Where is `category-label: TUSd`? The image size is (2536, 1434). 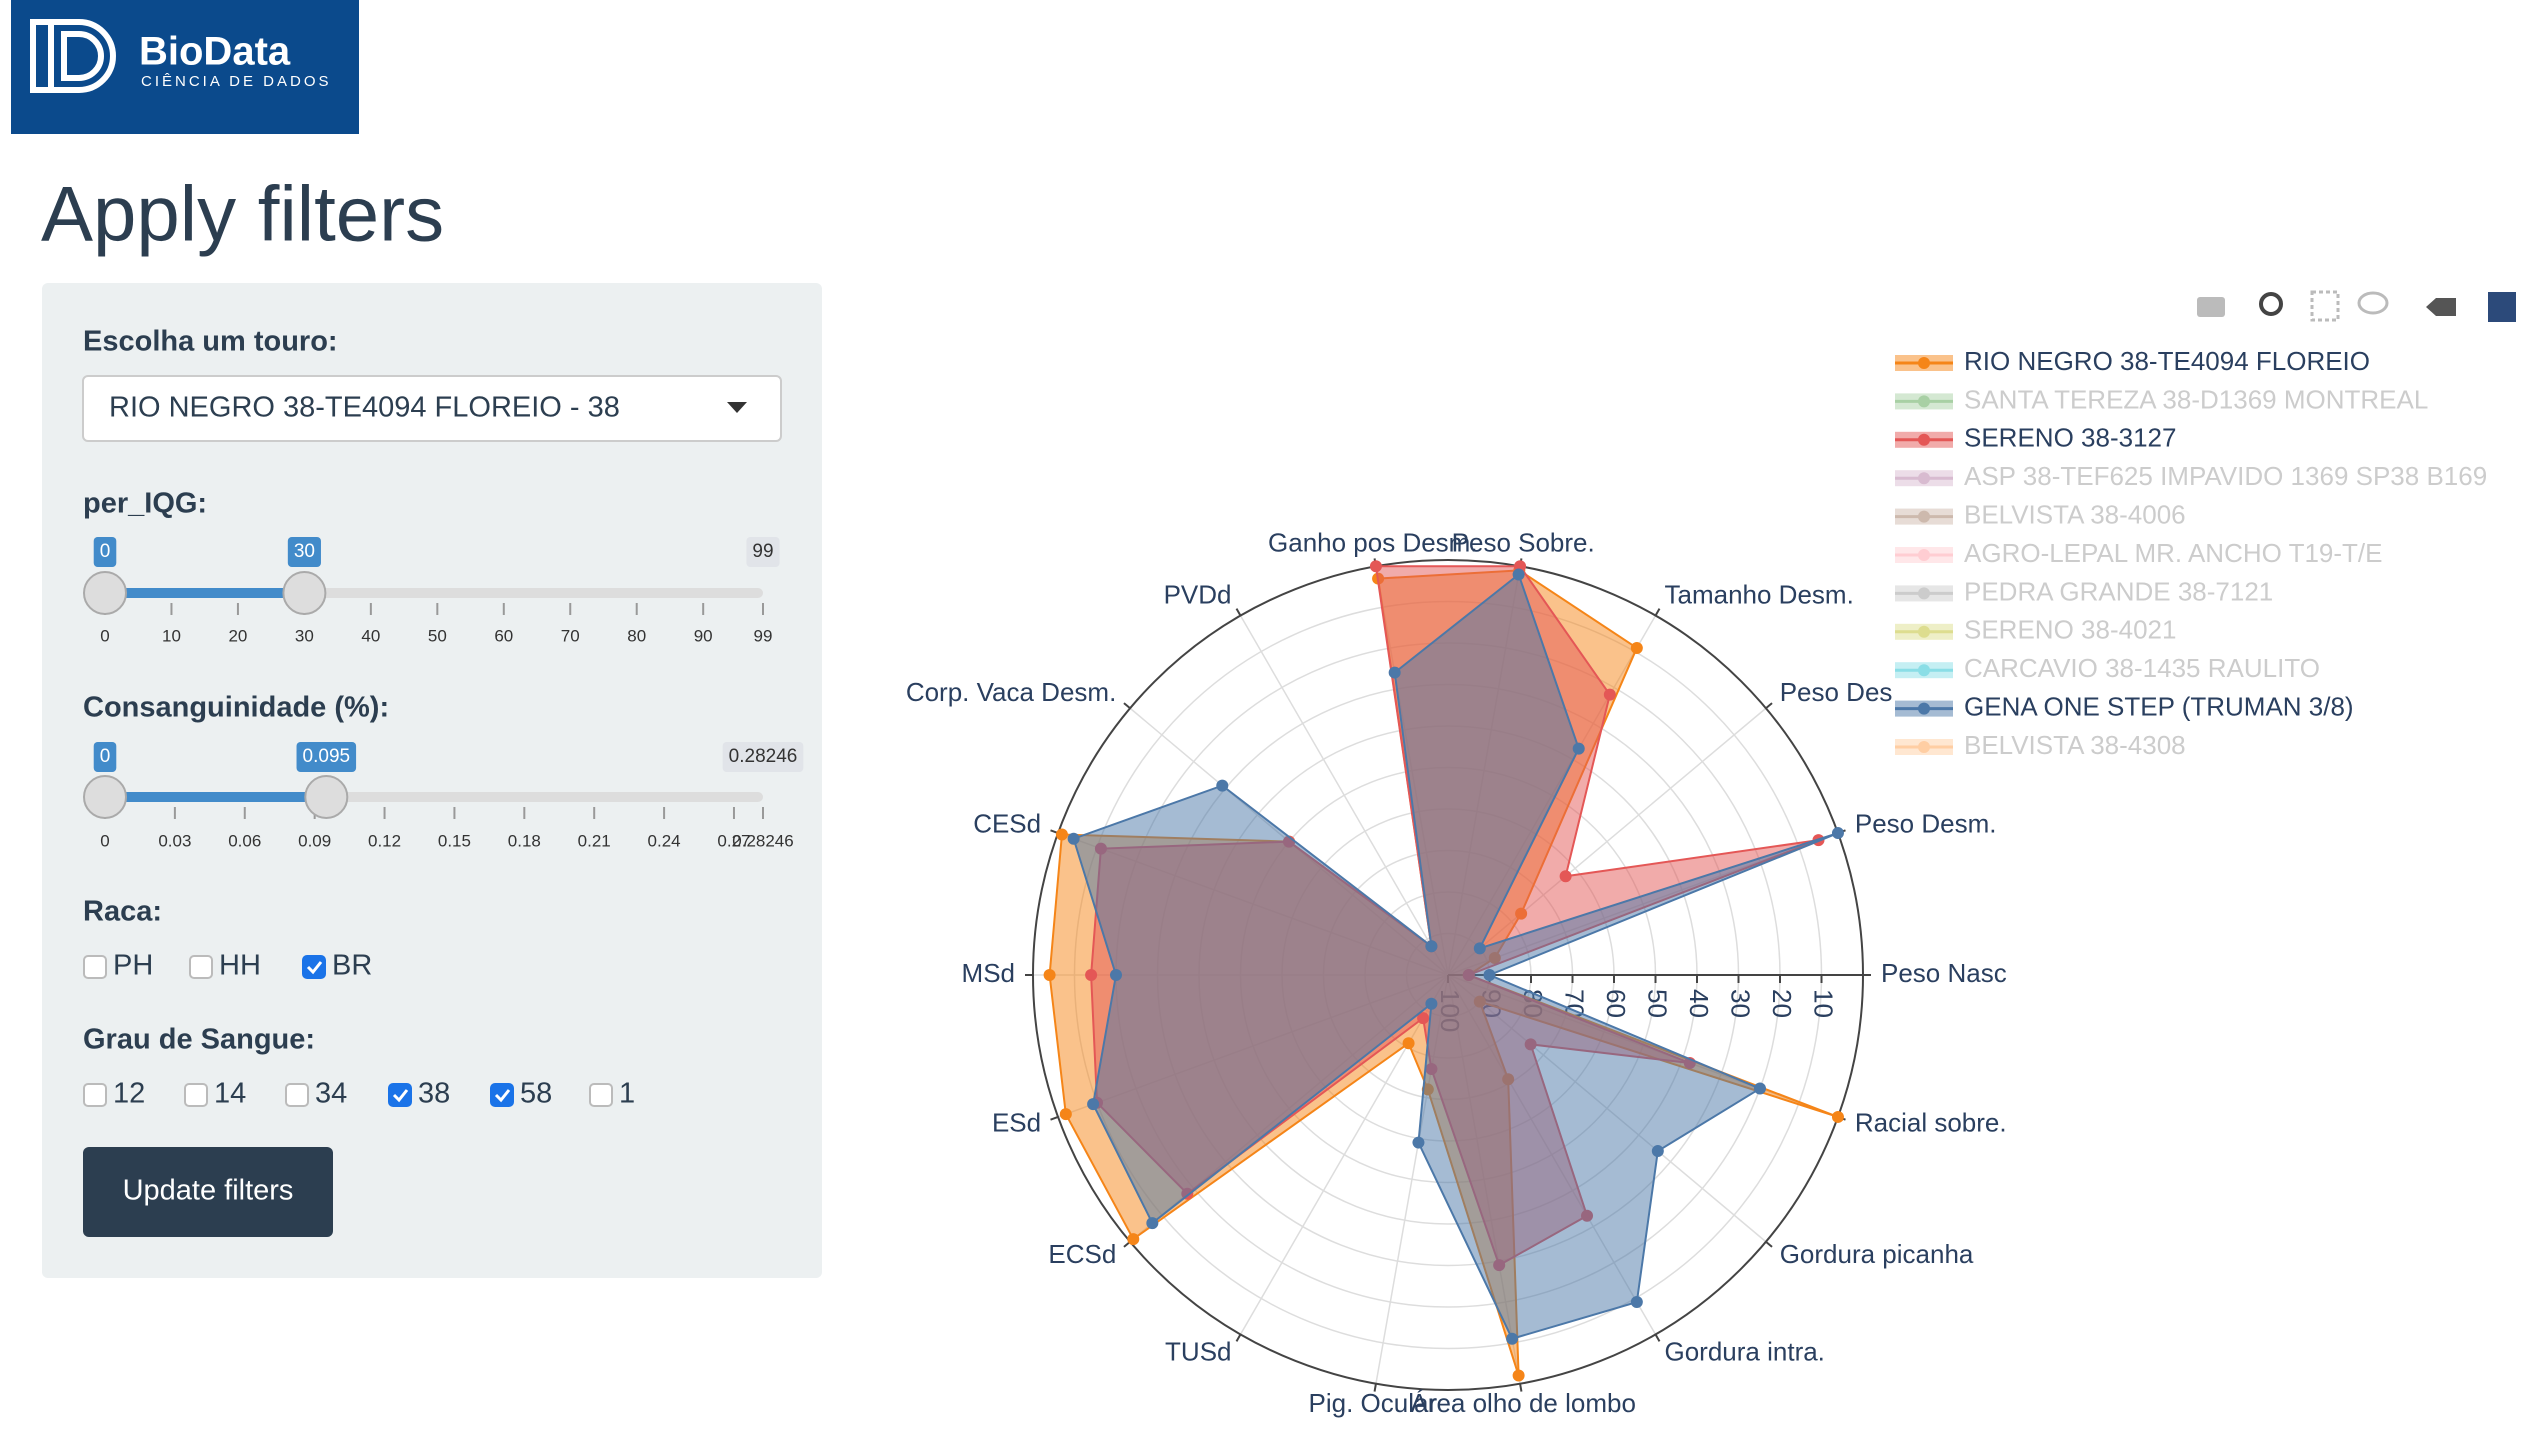 category-label: TUSd is located at coordinates (1198, 1351).